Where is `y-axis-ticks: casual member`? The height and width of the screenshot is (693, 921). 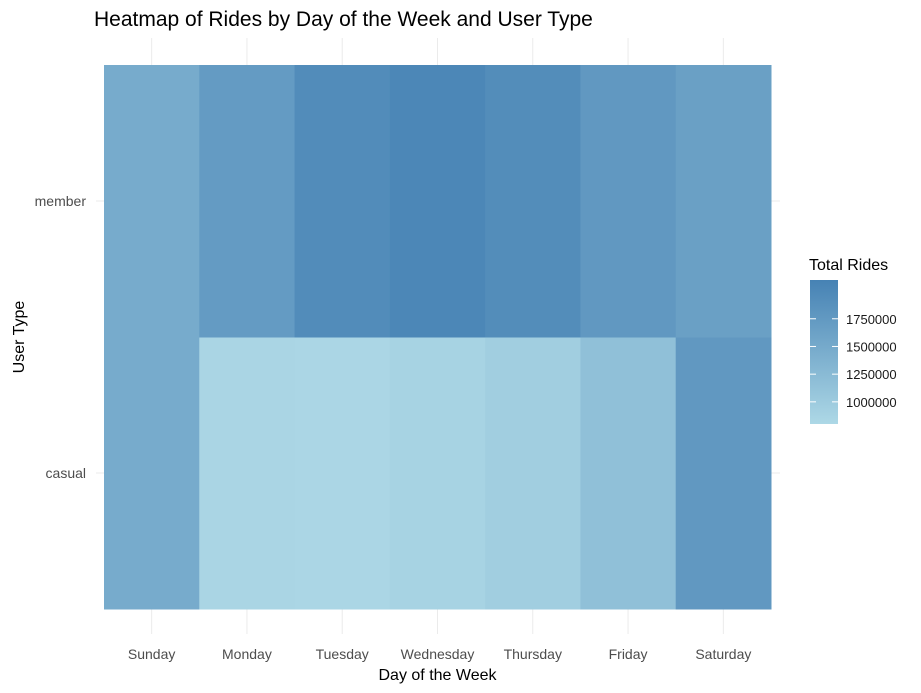 y-axis-ticks: casual member is located at coordinates (61, 337).